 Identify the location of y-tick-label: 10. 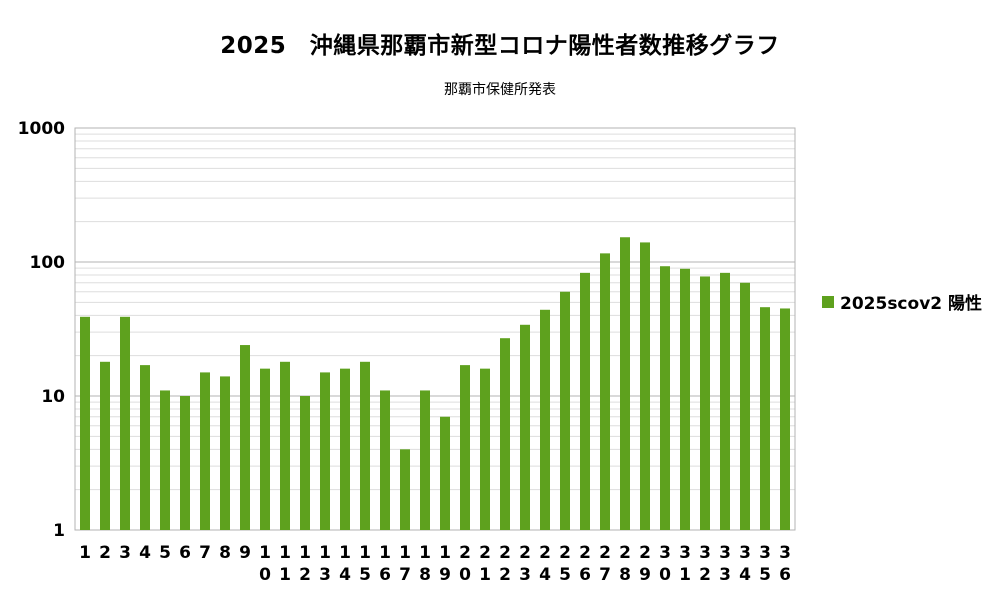
(53, 397).